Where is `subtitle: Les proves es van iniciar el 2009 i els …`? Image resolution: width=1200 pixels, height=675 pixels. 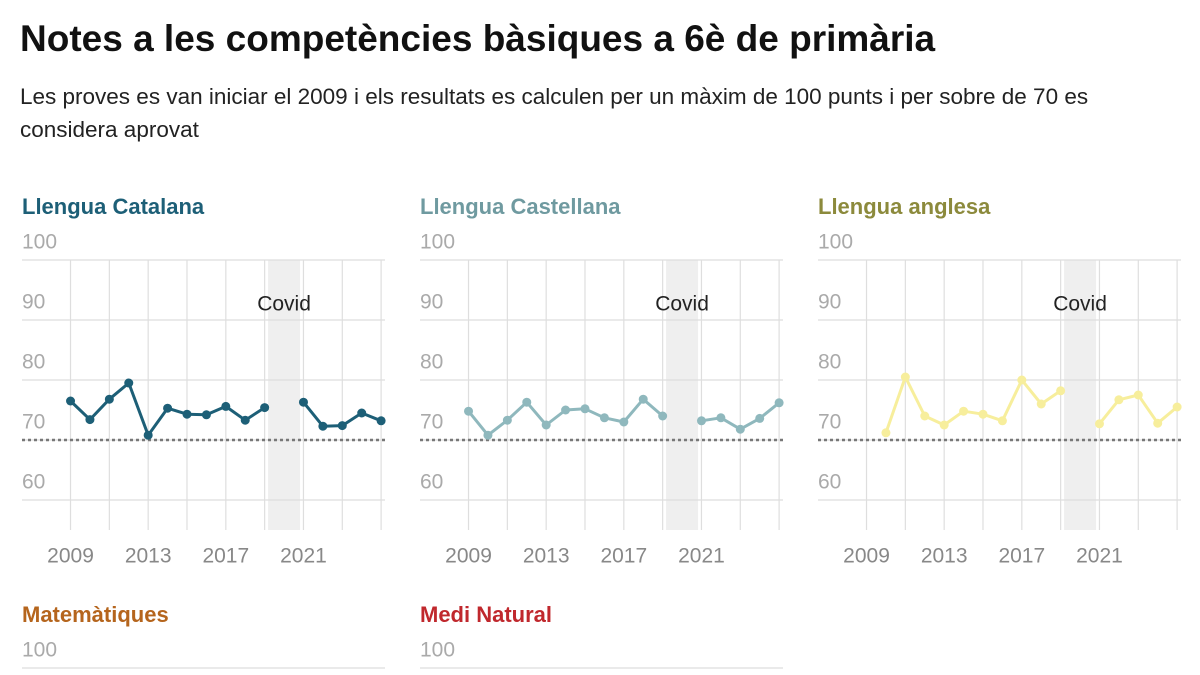 subtitle: Les proves es van iniciar el 2009 i els … is located at coordinates (554, 113).